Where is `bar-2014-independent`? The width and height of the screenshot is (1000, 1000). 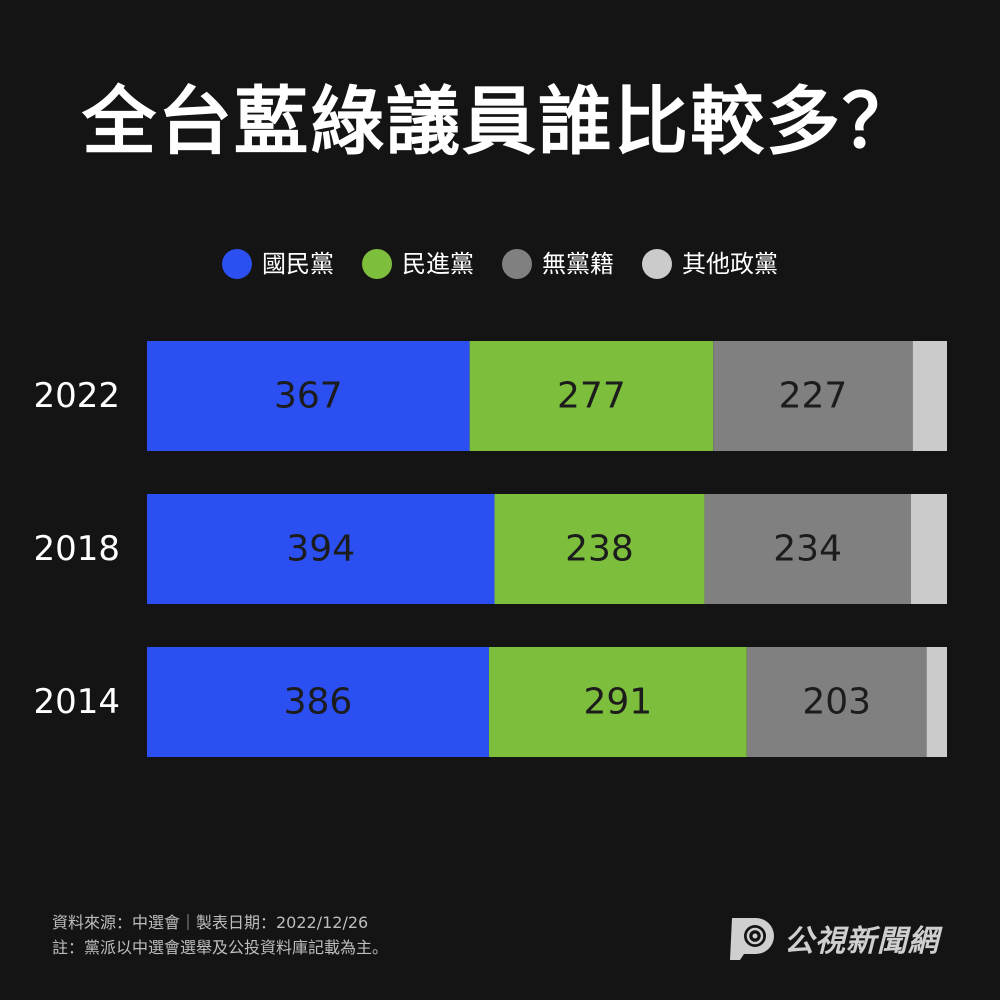 bar-2014-independent is located at coordinates (836, 702).